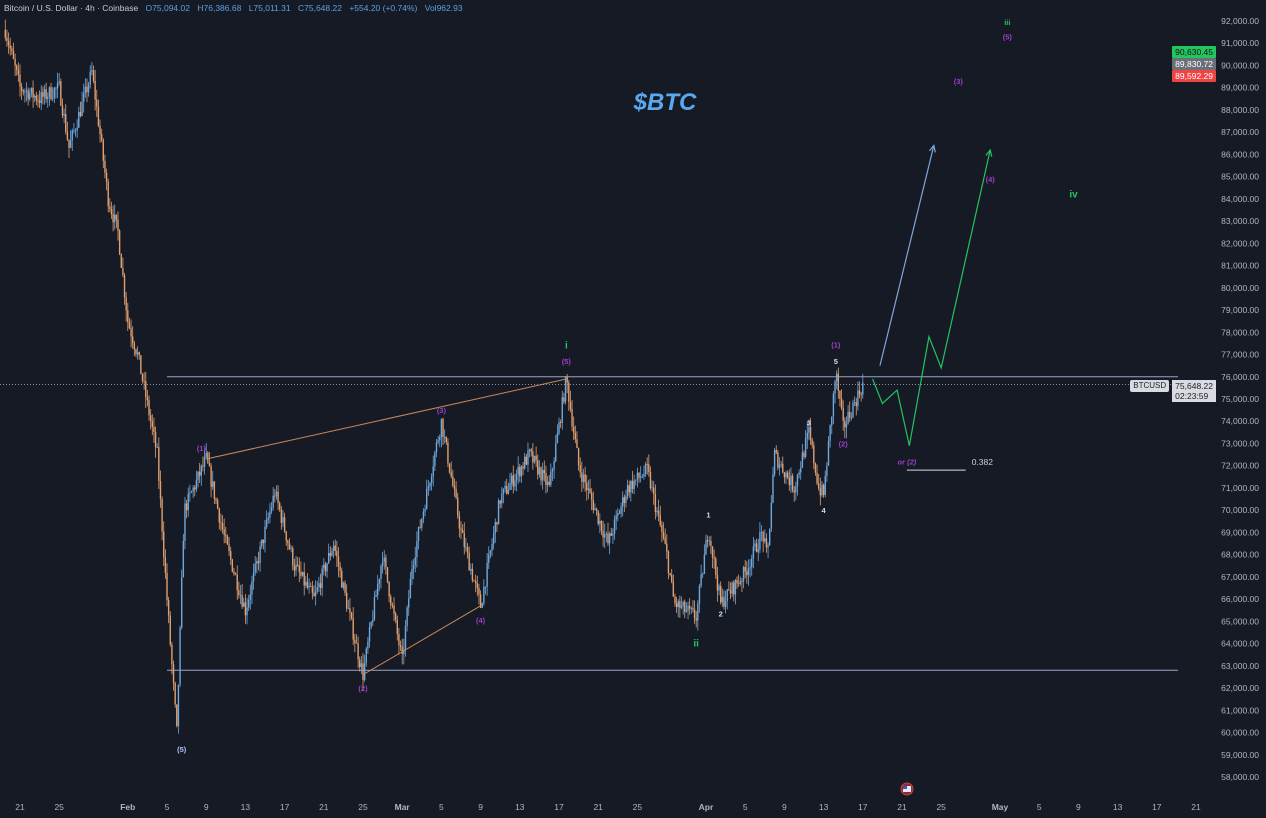 Image resolution: width=1266 pixels, height=818 pixels. I want to click on price-tick: 60,000.00, so click(1240, 733).